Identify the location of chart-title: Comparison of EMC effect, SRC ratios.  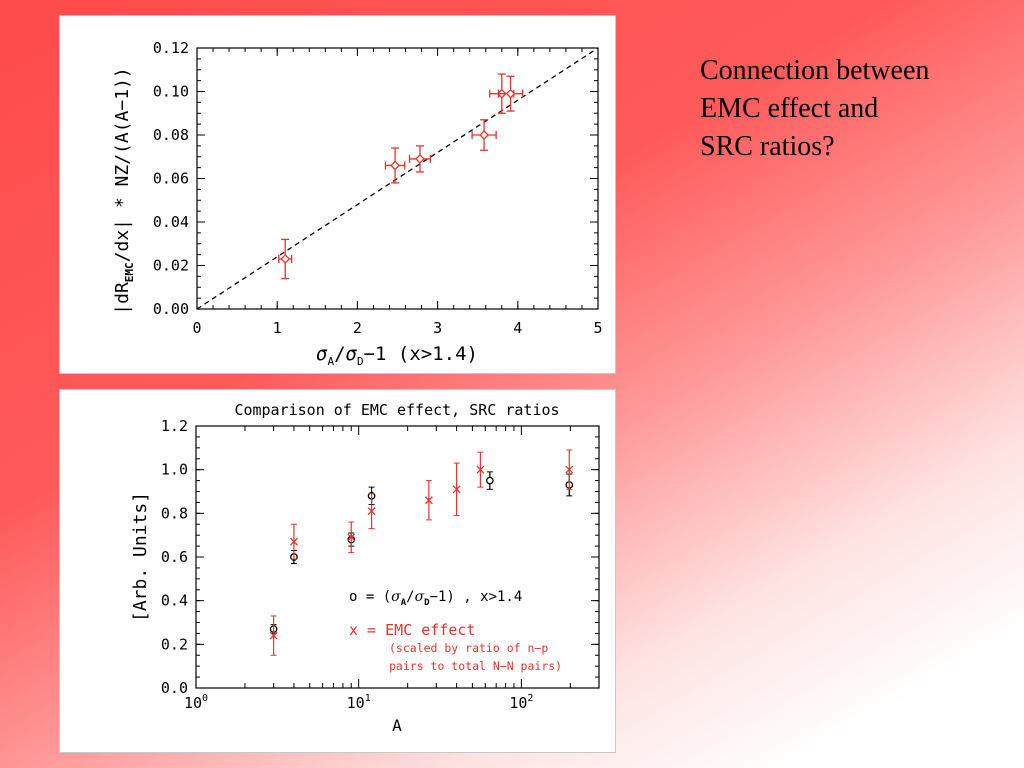
(396, 410).